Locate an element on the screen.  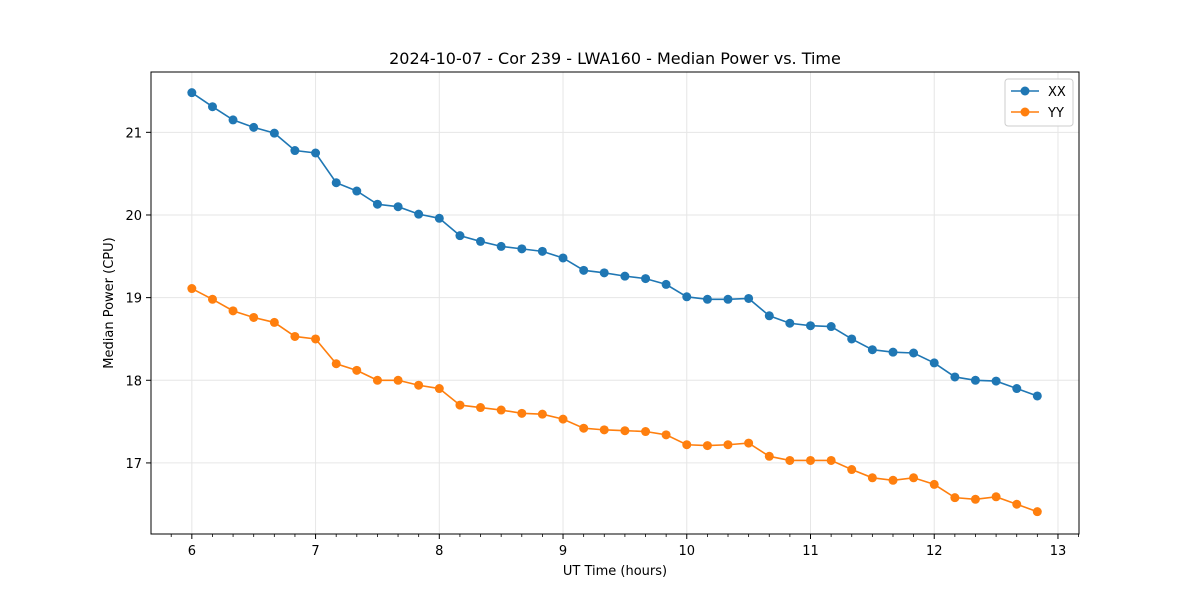
x-axis-label: UT Time (hours) is located at coordinates (615, 571).